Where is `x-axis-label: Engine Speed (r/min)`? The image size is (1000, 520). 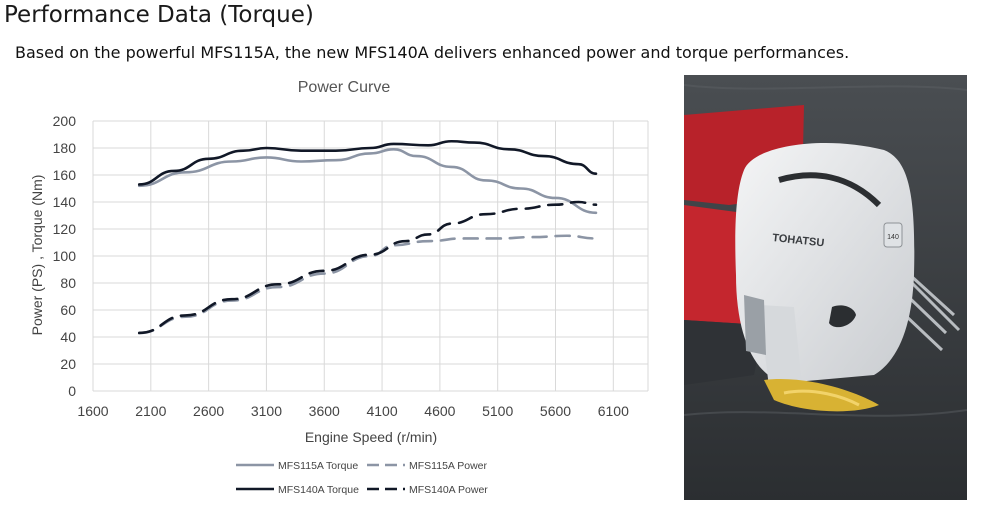 x-axis-label: Engine Speed (r/min) is located at coordinates (371, 437).